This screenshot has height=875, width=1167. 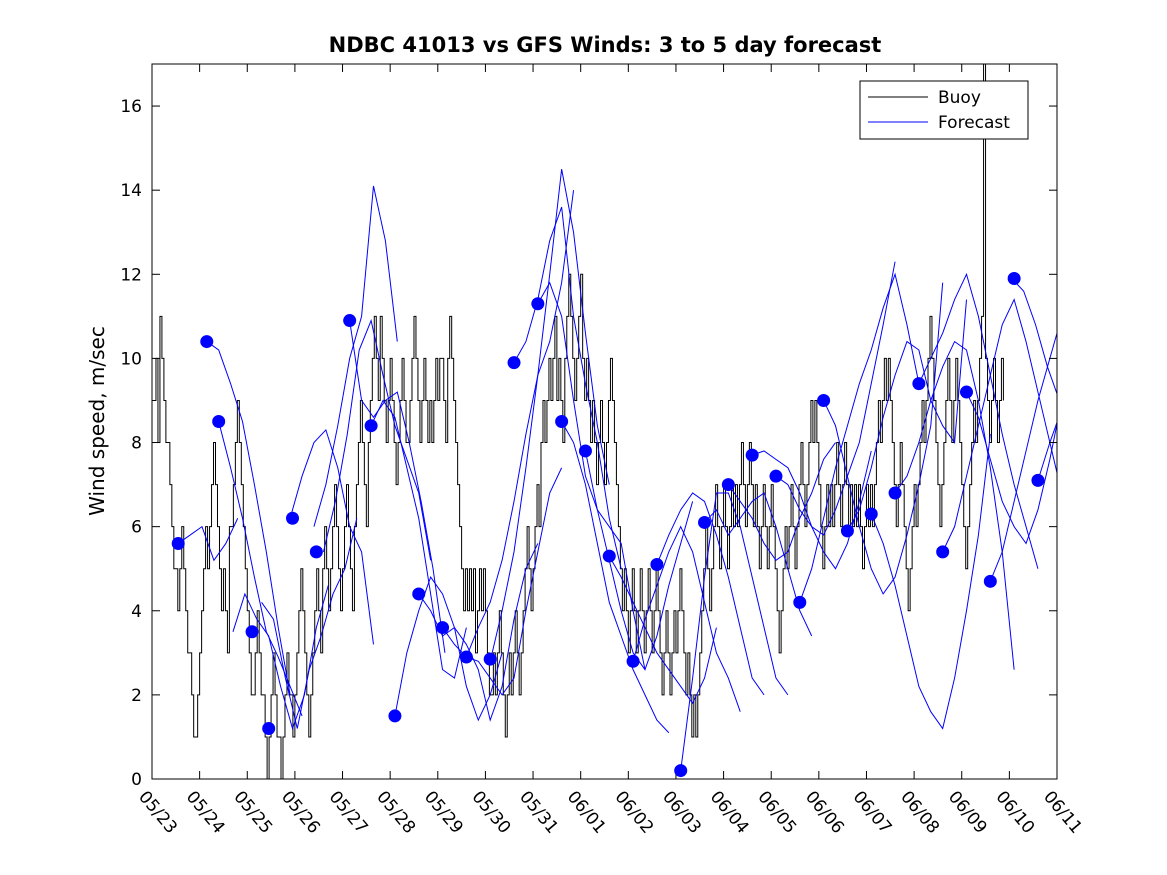 I want to click on y-tick-label: 2, so click(x=136, y=696).